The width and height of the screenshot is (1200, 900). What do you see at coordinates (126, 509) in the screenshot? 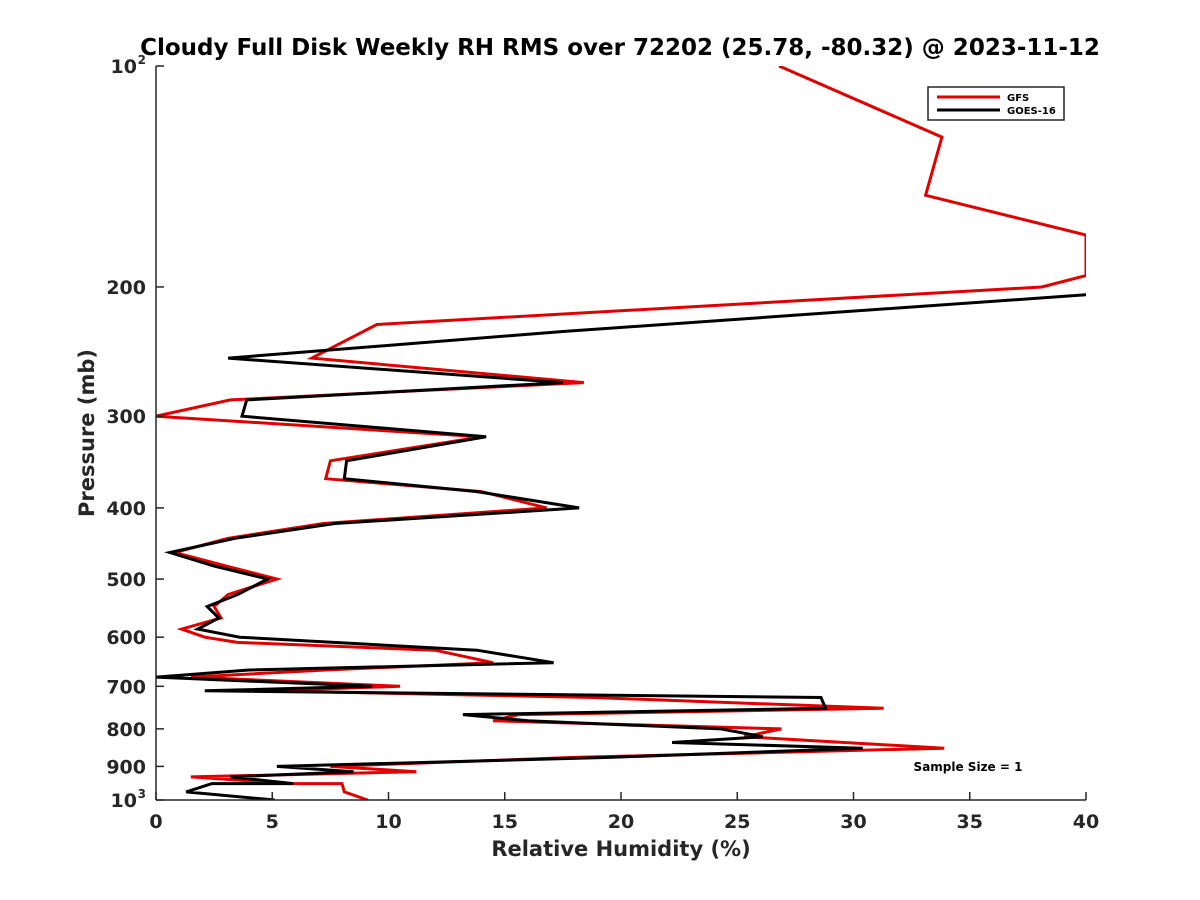
I see `y-tick-label: 400` at bounding box center [126, 509].